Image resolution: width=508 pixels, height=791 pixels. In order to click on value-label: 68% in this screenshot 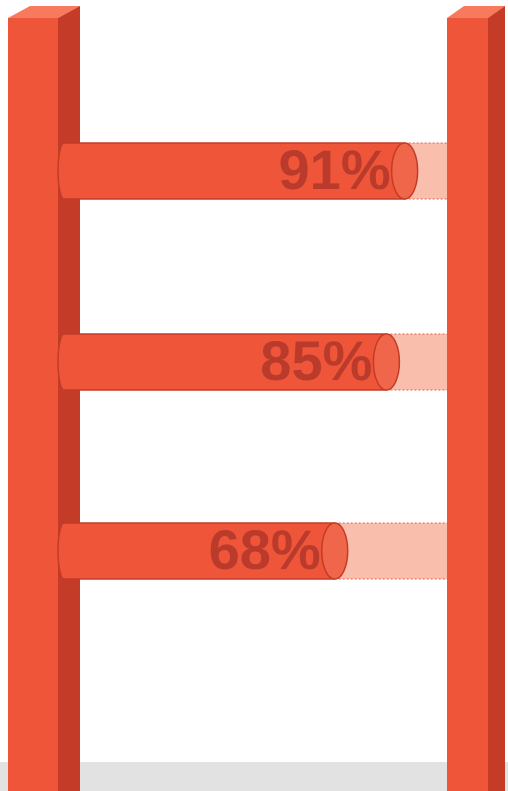, I will do `click(265, 549)`.